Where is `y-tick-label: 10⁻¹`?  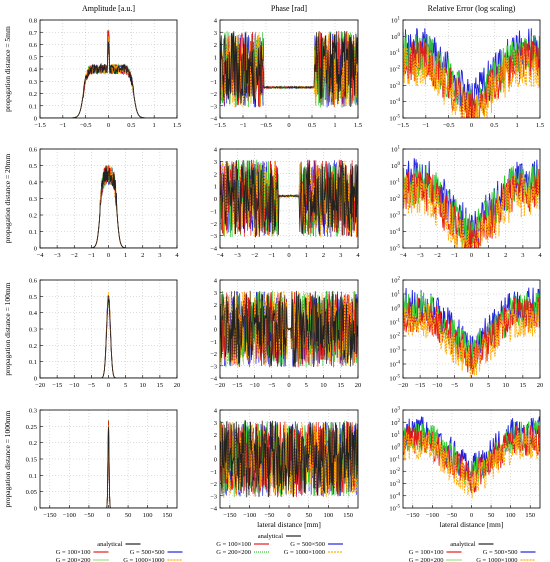 y-tick-label: 10⁻¹ is located at coordinates (394, 323).